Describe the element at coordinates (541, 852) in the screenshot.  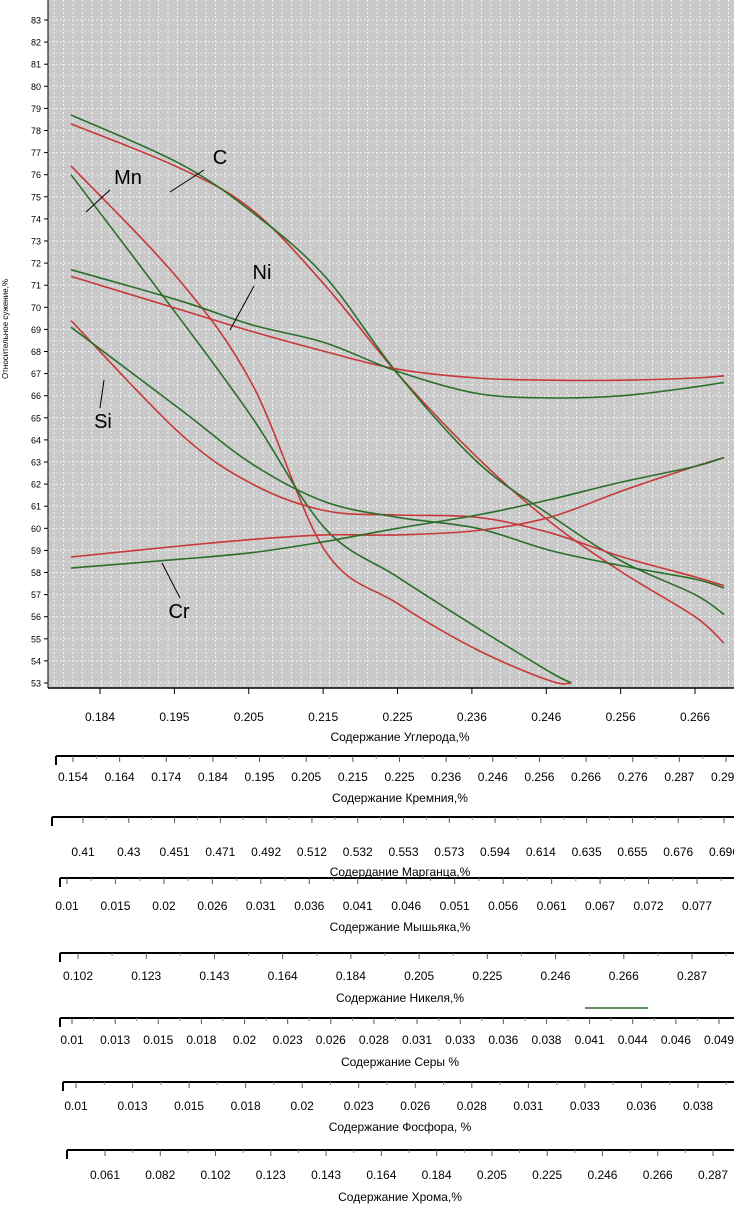
I see `x-tick-label: 0.614` at that location.